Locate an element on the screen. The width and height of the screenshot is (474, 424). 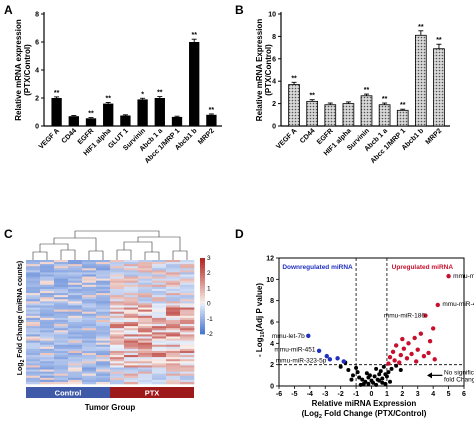
d-mirna-label: mmu-miR-323-5p is located at coordinates (301, 360).